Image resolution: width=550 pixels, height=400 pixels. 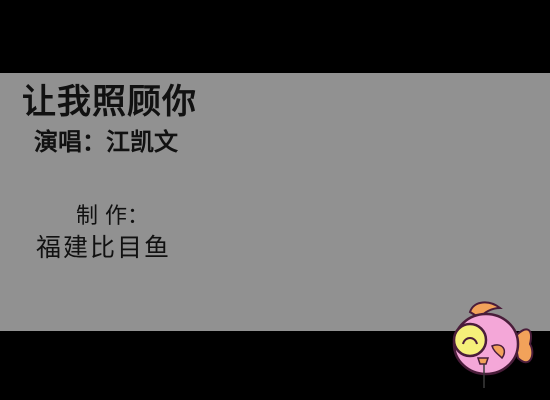 I want to click on credit-label: 制 作：, so click(x=112, y=216).